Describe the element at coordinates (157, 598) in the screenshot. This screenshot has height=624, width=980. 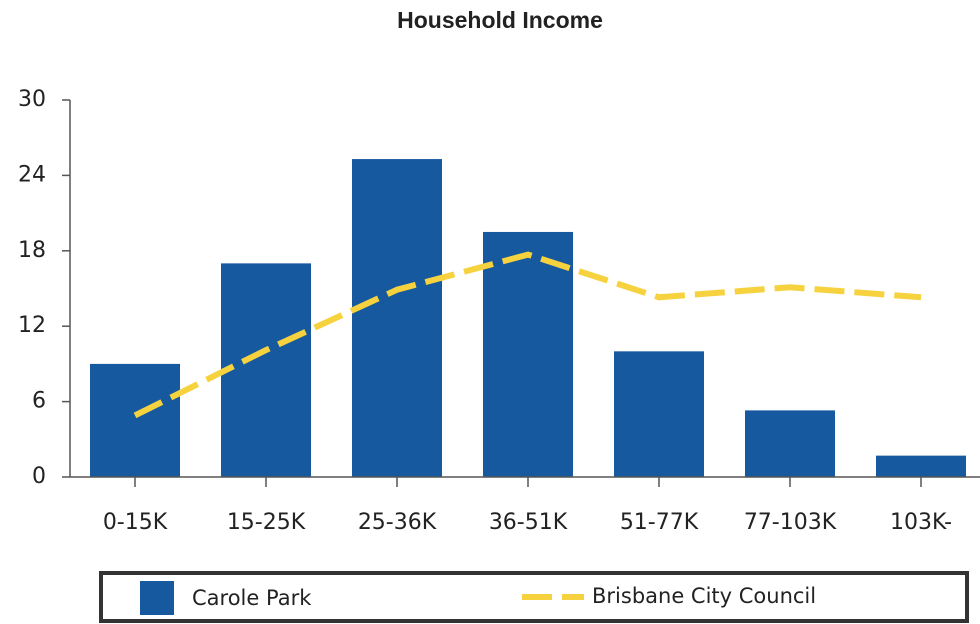
I see `legend-swatch` at that location.